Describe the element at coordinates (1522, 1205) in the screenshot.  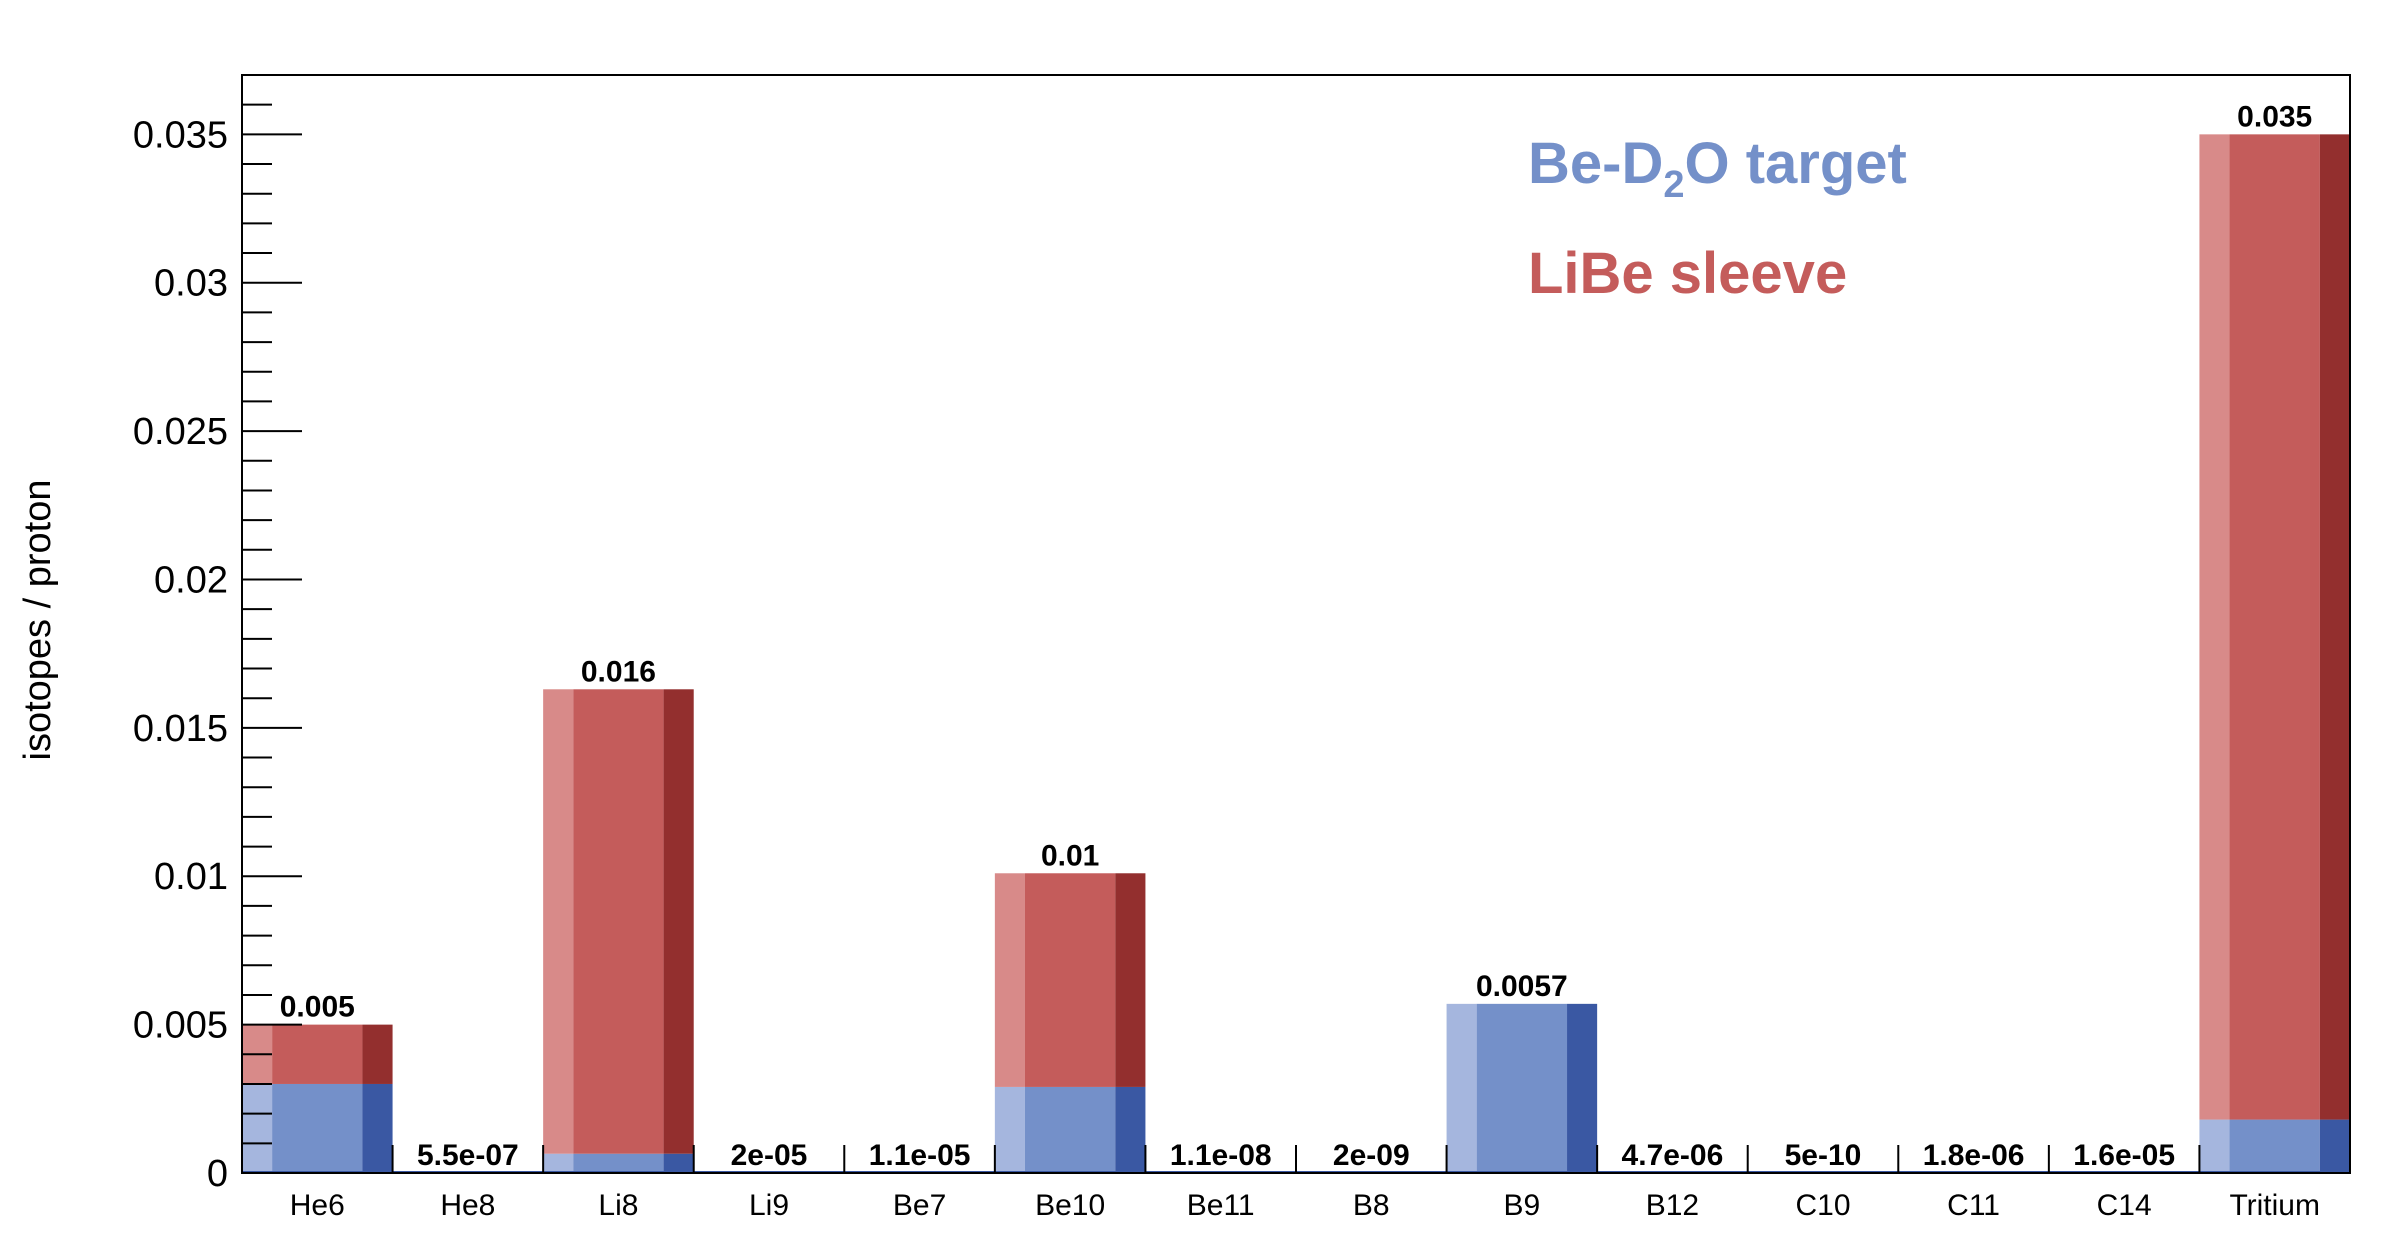
I see `x-tick-label: B9` at that location.